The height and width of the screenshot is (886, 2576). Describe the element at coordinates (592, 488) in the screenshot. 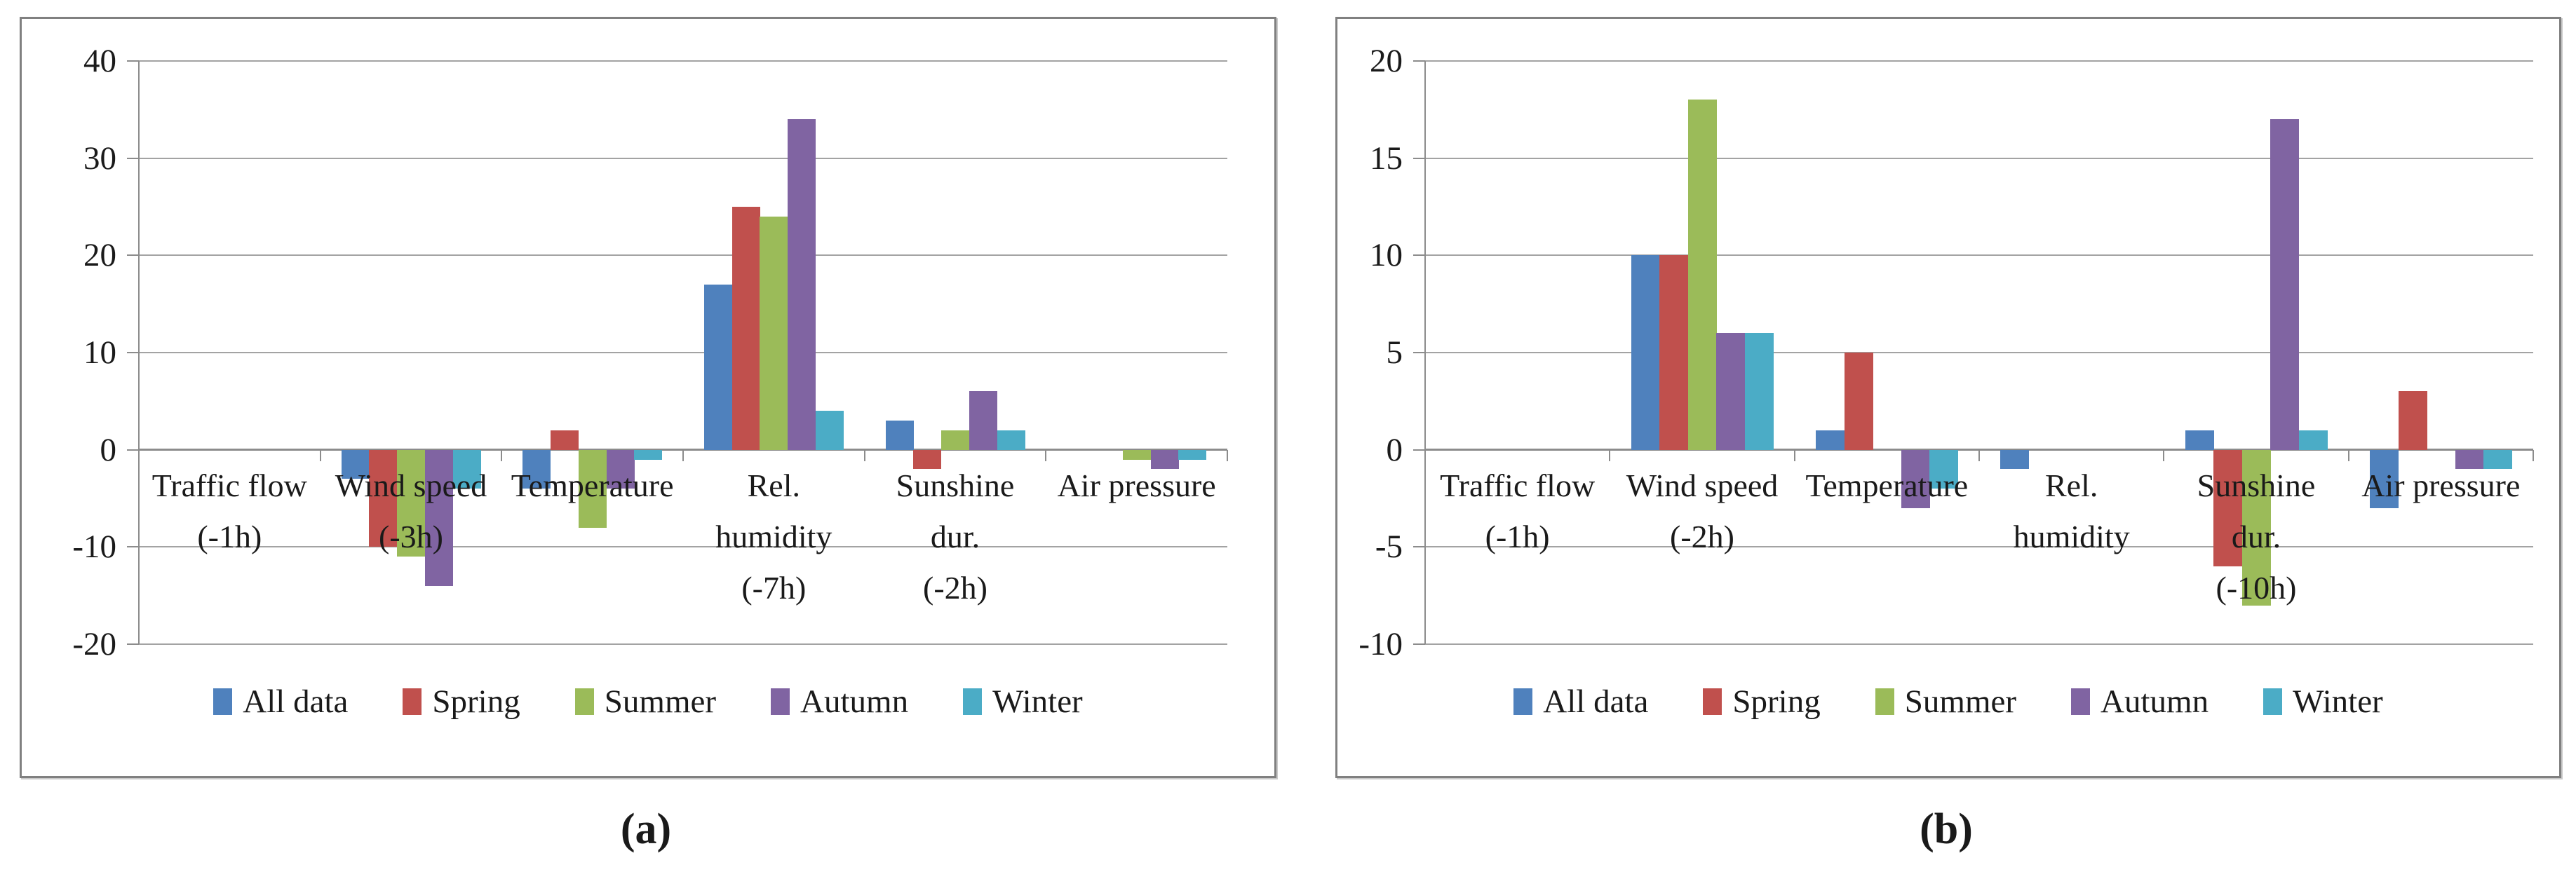

I see `bar-summer-cat2` at that location.